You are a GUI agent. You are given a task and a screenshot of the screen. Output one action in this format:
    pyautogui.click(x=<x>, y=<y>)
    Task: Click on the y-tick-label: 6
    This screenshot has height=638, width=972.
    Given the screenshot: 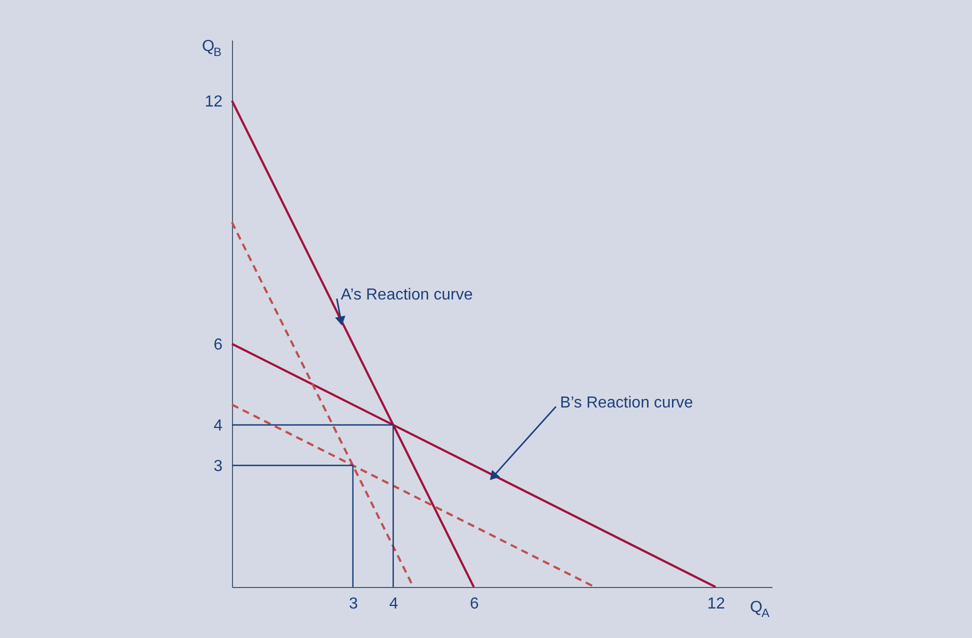 What is the action you would take?
    pyautogui.click(x=218, y=345)
    